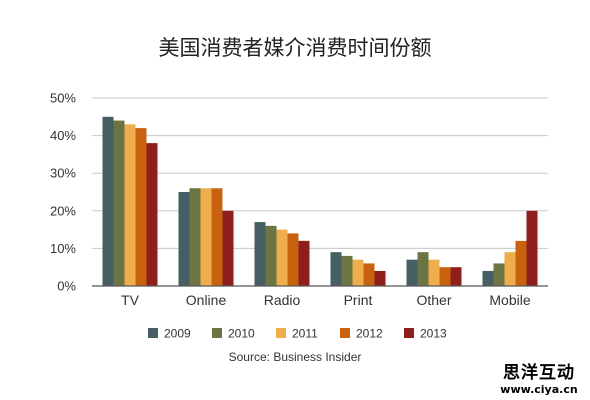 This screenshot has width=590, height=400. What do you see at coordinates (345, 333) in the screenshot?
I see `legend-swatch-2012` at bounding box center [345, 333].